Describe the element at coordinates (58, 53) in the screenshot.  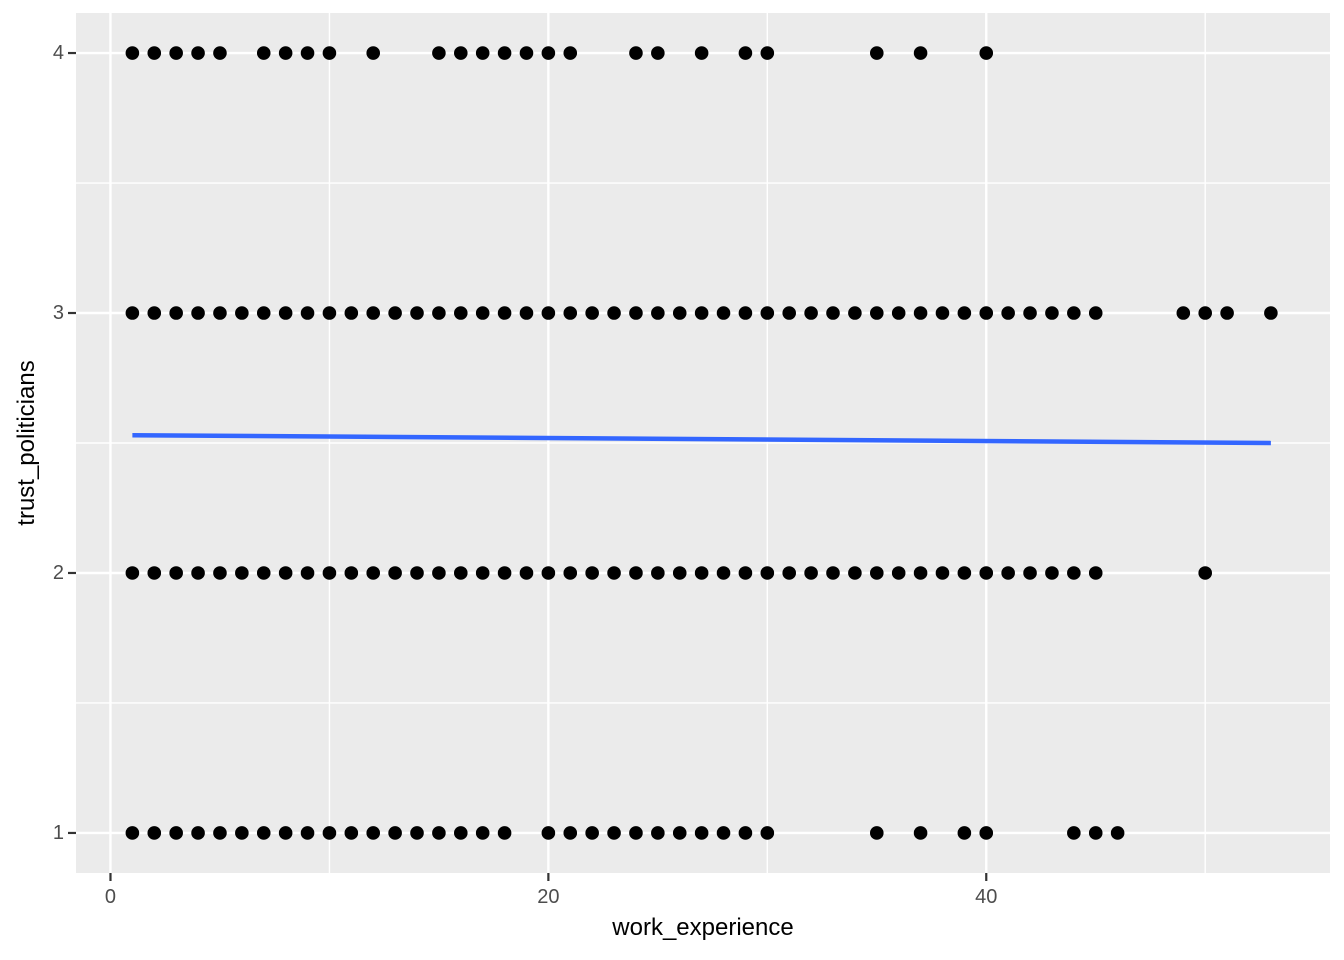
I see `y-tick-label-4: 4` at that location.